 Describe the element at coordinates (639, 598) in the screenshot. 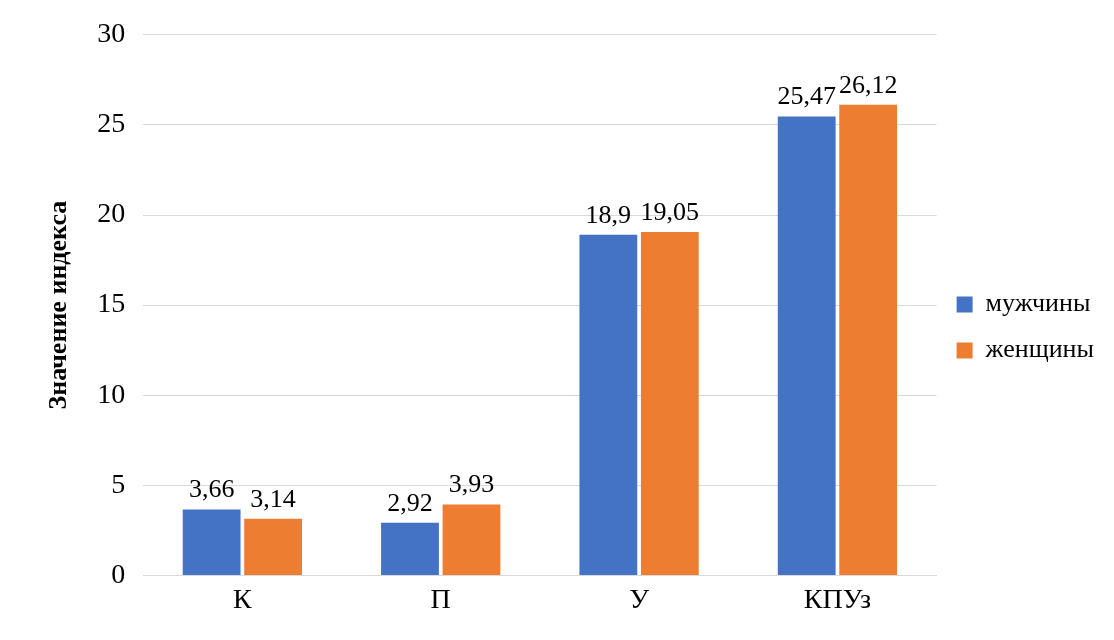

I see `x-tick-label: У` at that location.